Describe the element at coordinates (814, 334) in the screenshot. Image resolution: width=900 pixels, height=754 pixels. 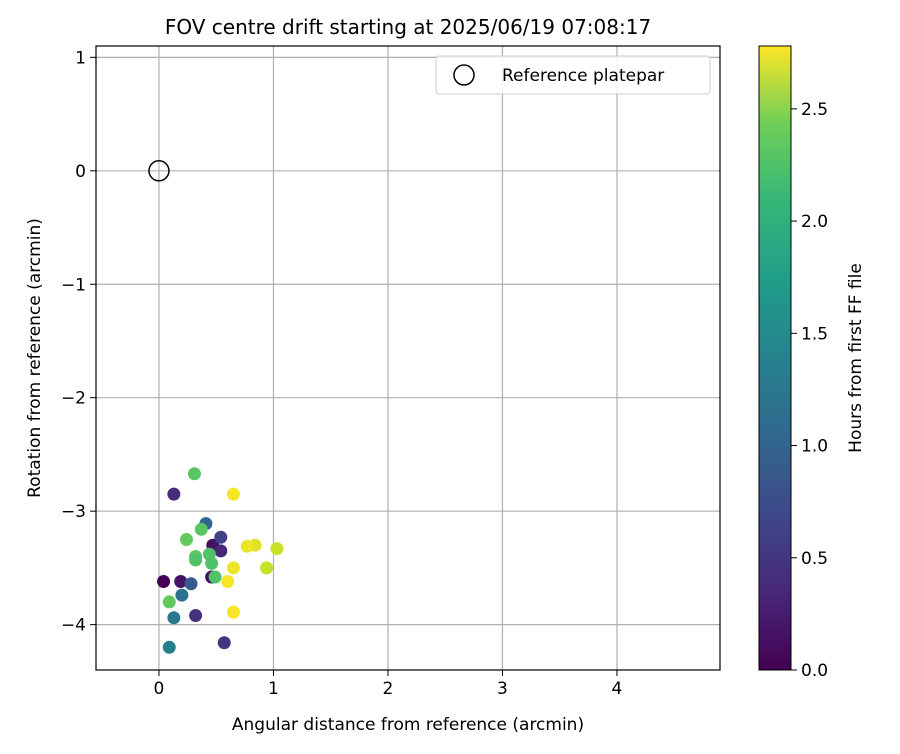
I see `colorbar-tick-label: 1.5` at that location.